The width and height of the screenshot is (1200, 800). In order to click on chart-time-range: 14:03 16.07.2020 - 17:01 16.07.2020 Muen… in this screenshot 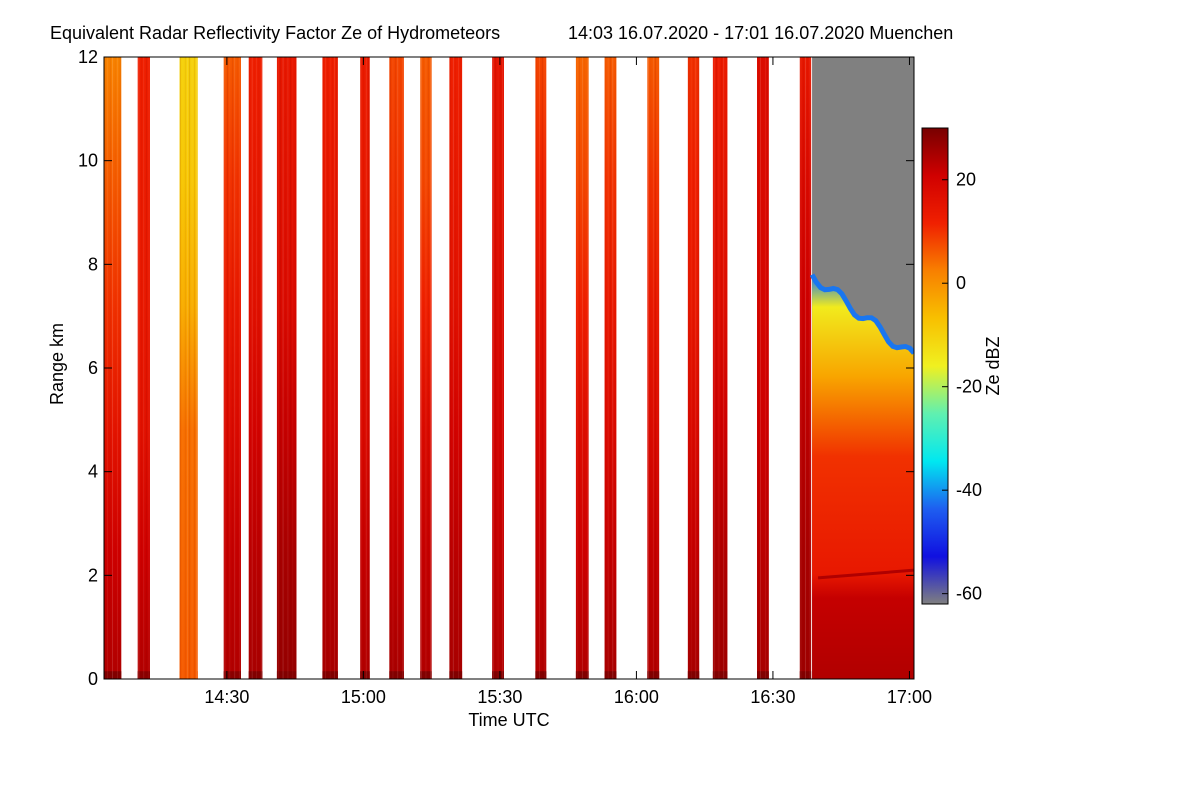, I will do `click(760, 33)`.